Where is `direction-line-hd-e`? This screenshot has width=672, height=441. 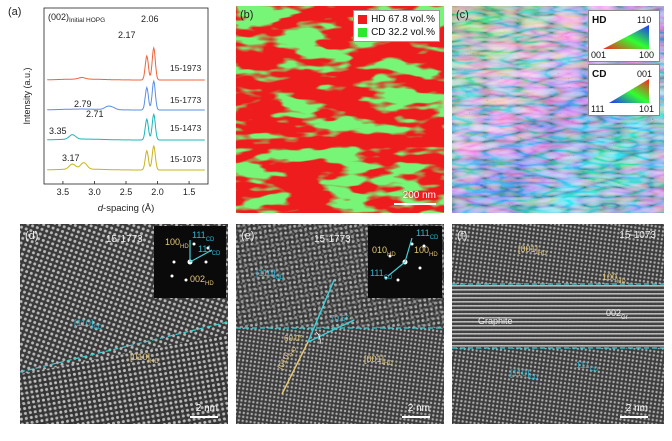
direction-line-hd-e is located at coordinates (295, 368).